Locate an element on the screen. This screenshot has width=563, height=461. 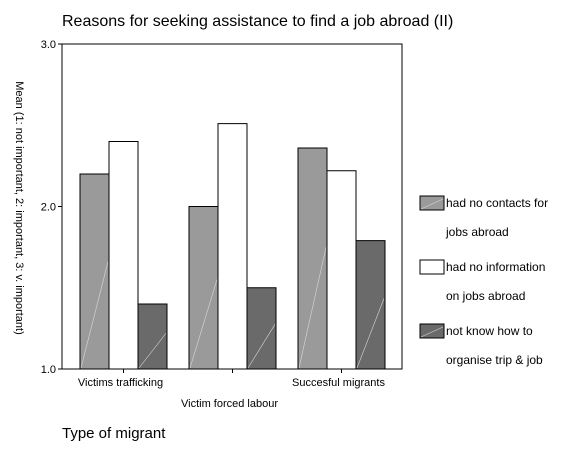
x-tick-label: Victims trafficking is located at coordinates (120, 383).